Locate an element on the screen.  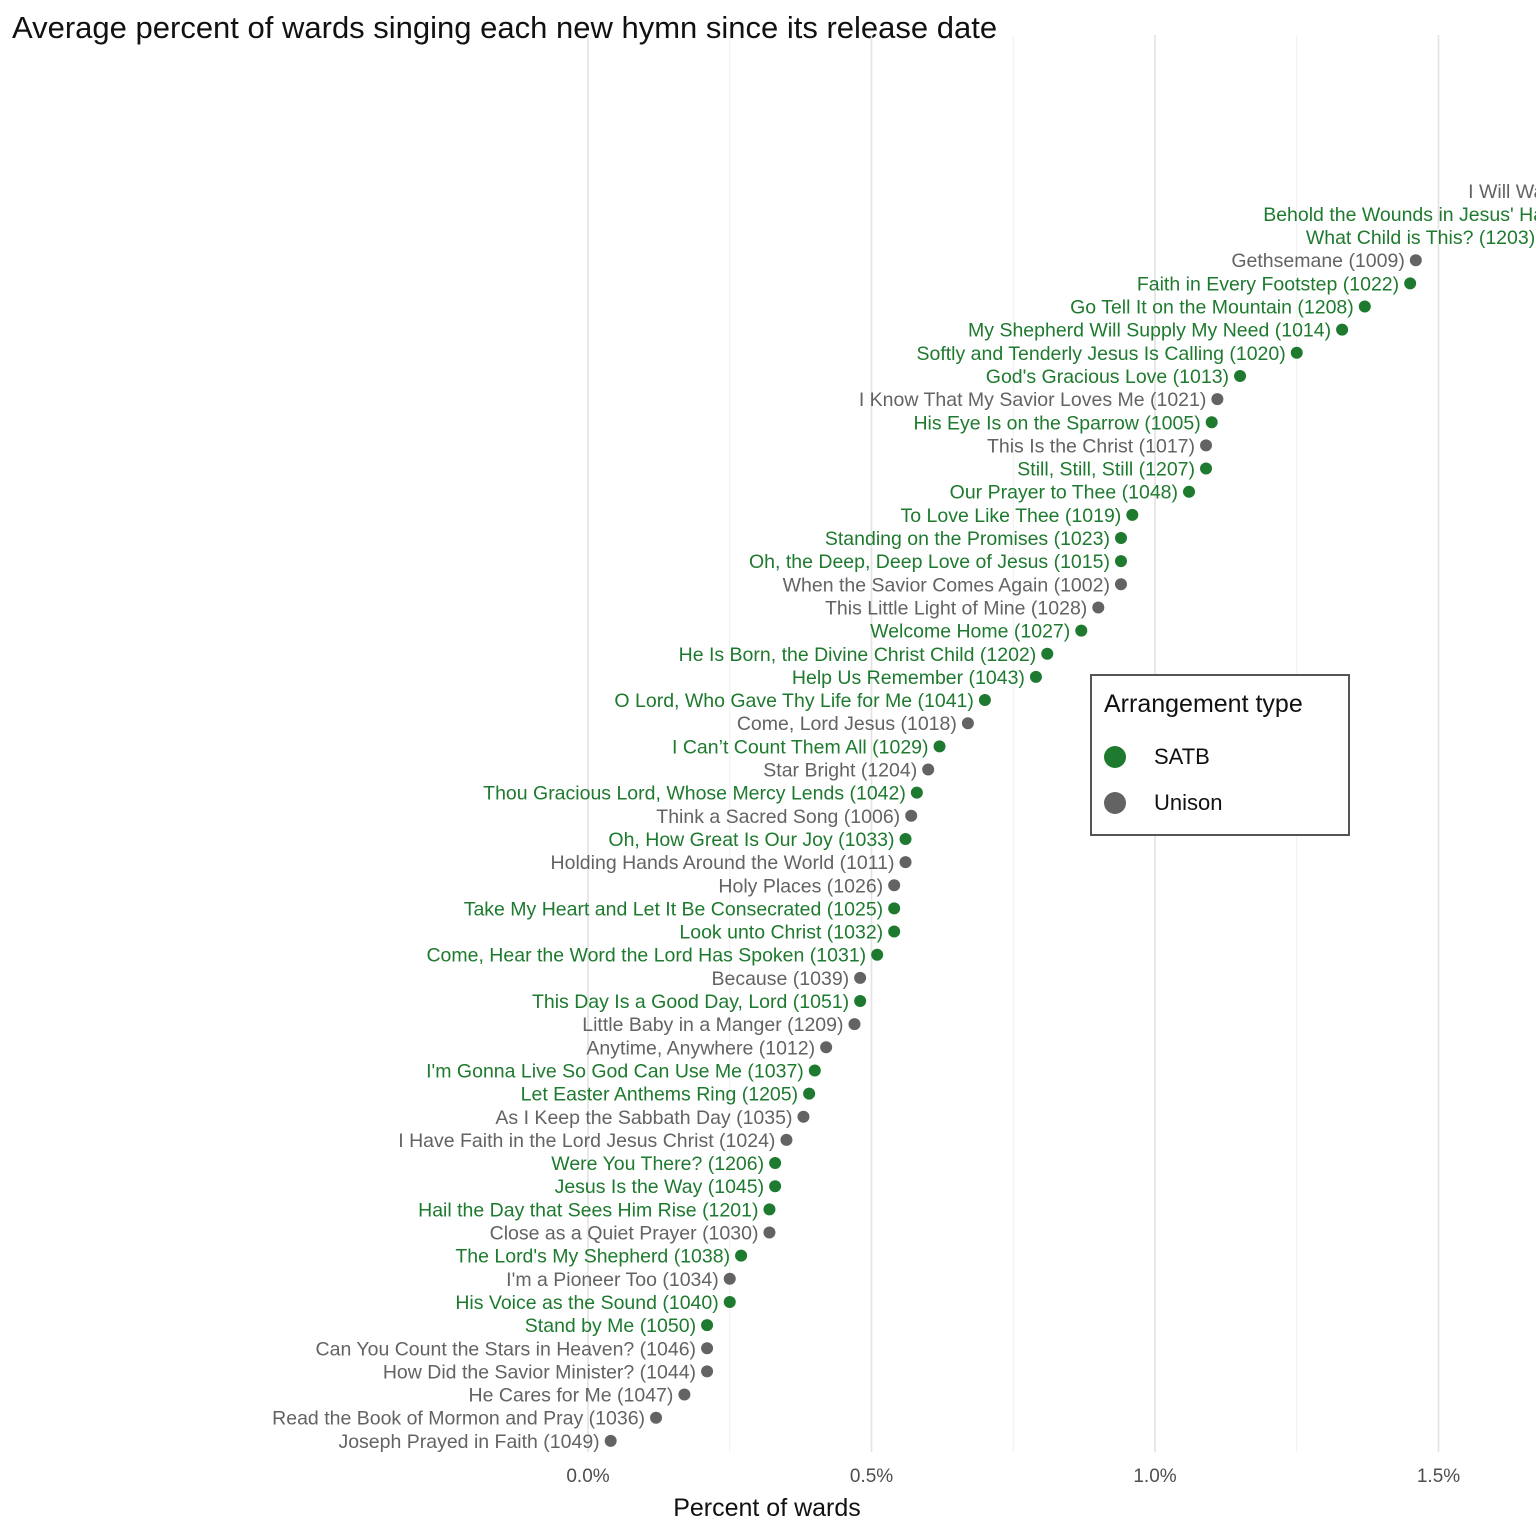
data-point-label: When the Savior Comes Again (1002) is located at coordinates (946, 585).